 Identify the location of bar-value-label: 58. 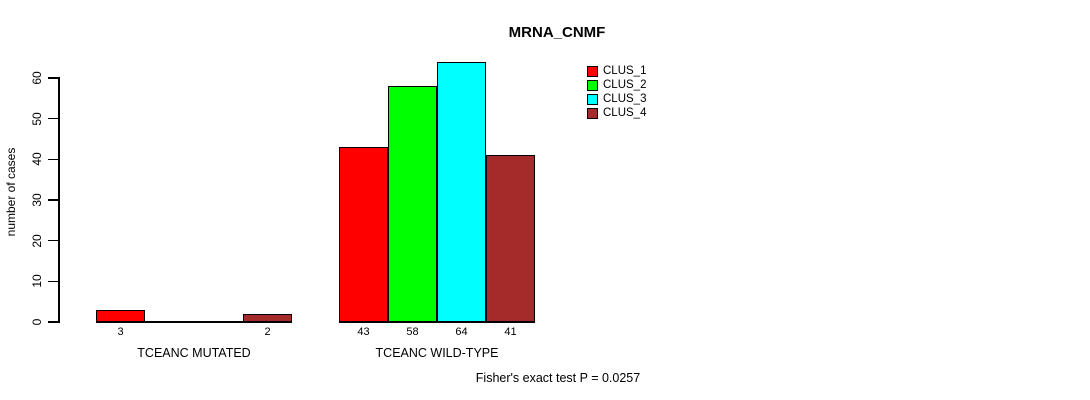
(412, 332).